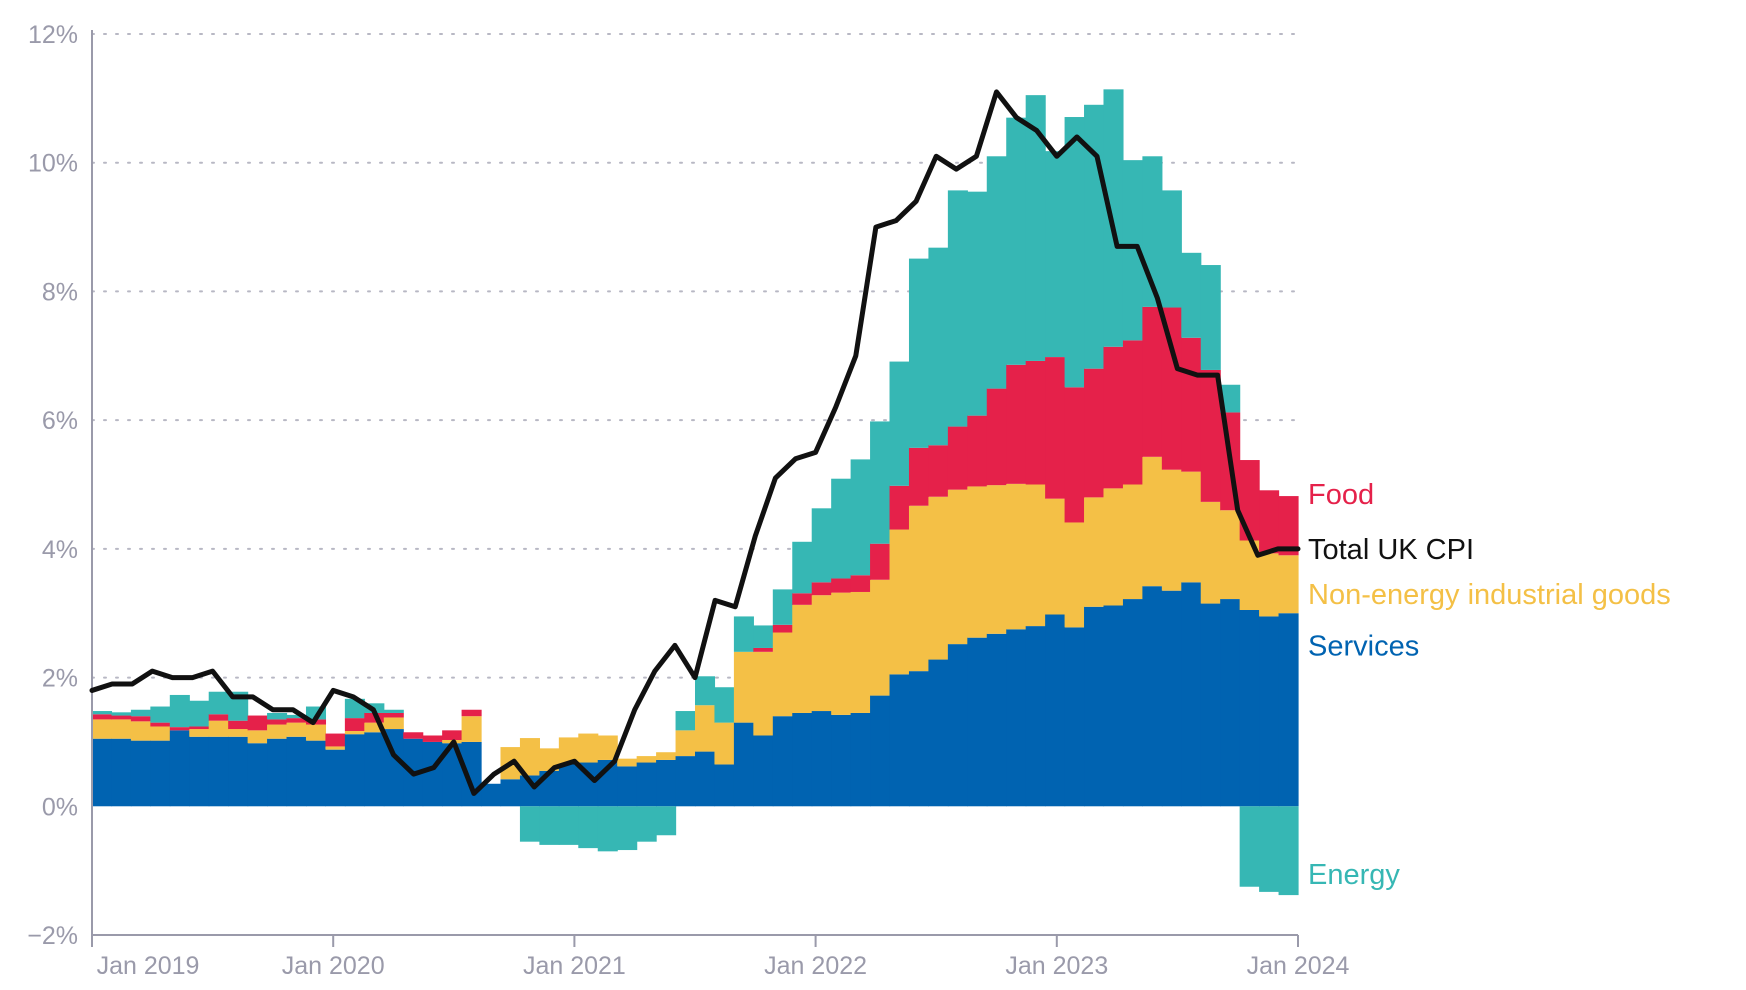 This screenshot has width=1746, height=990. Describe the element at coordinates (1391, 550) in the screenshot. I see `legend-label-total: Total UK CPI` at that location.